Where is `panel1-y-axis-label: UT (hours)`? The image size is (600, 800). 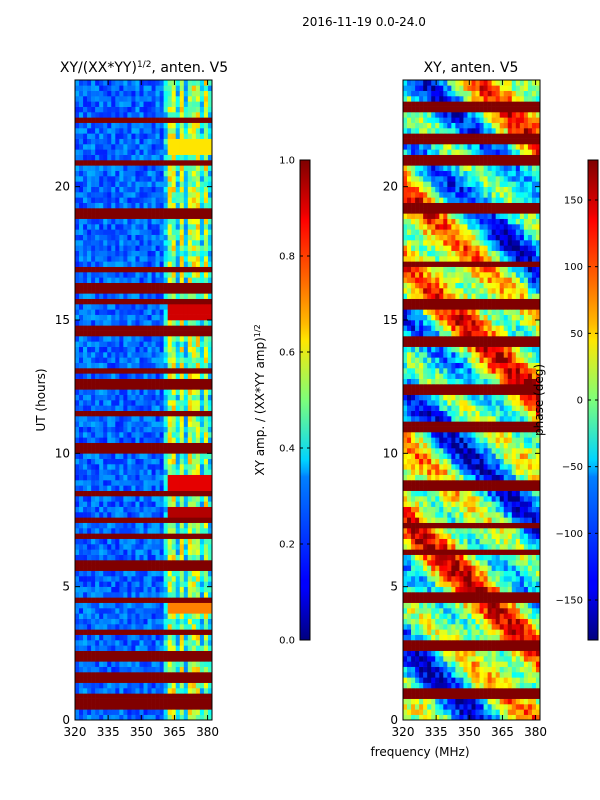 panel1-y-axis-label: UT (hours) is located at coordinates (41, 399).